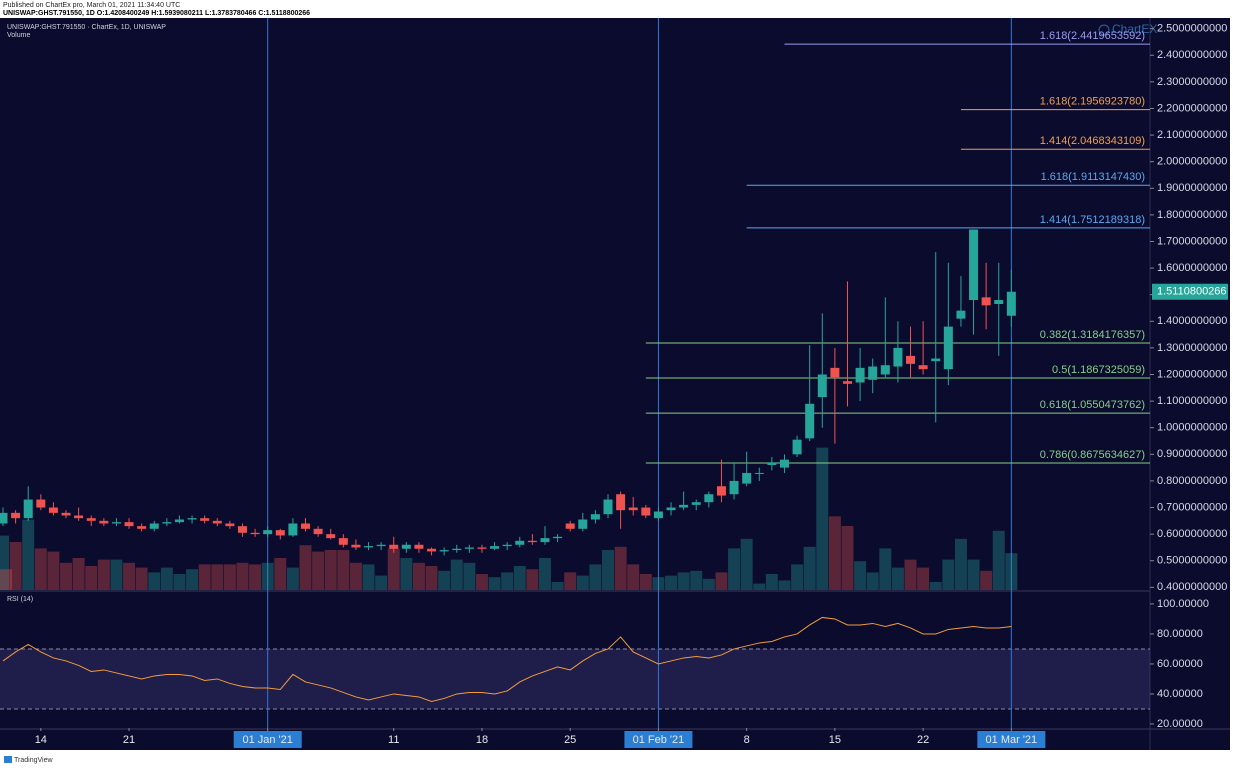  I want to click on y-tick-label: 1.1000000000, so click(1192, 401).